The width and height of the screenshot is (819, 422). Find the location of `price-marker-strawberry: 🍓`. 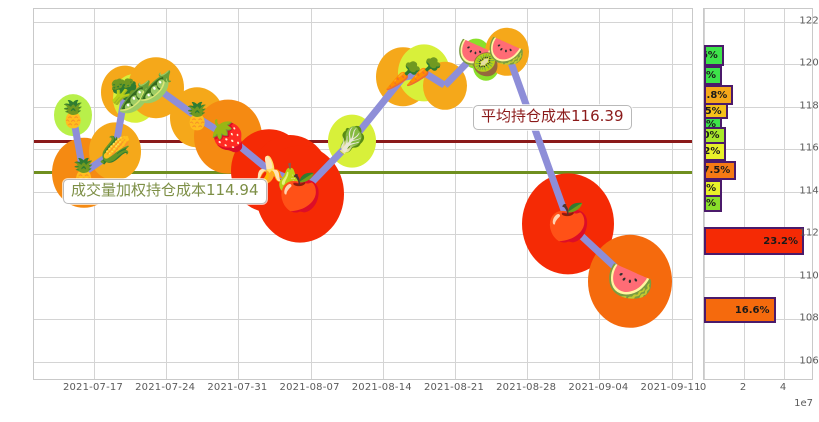

price-marker-strawberry: 🍓 is located at coordinates (228, 136).